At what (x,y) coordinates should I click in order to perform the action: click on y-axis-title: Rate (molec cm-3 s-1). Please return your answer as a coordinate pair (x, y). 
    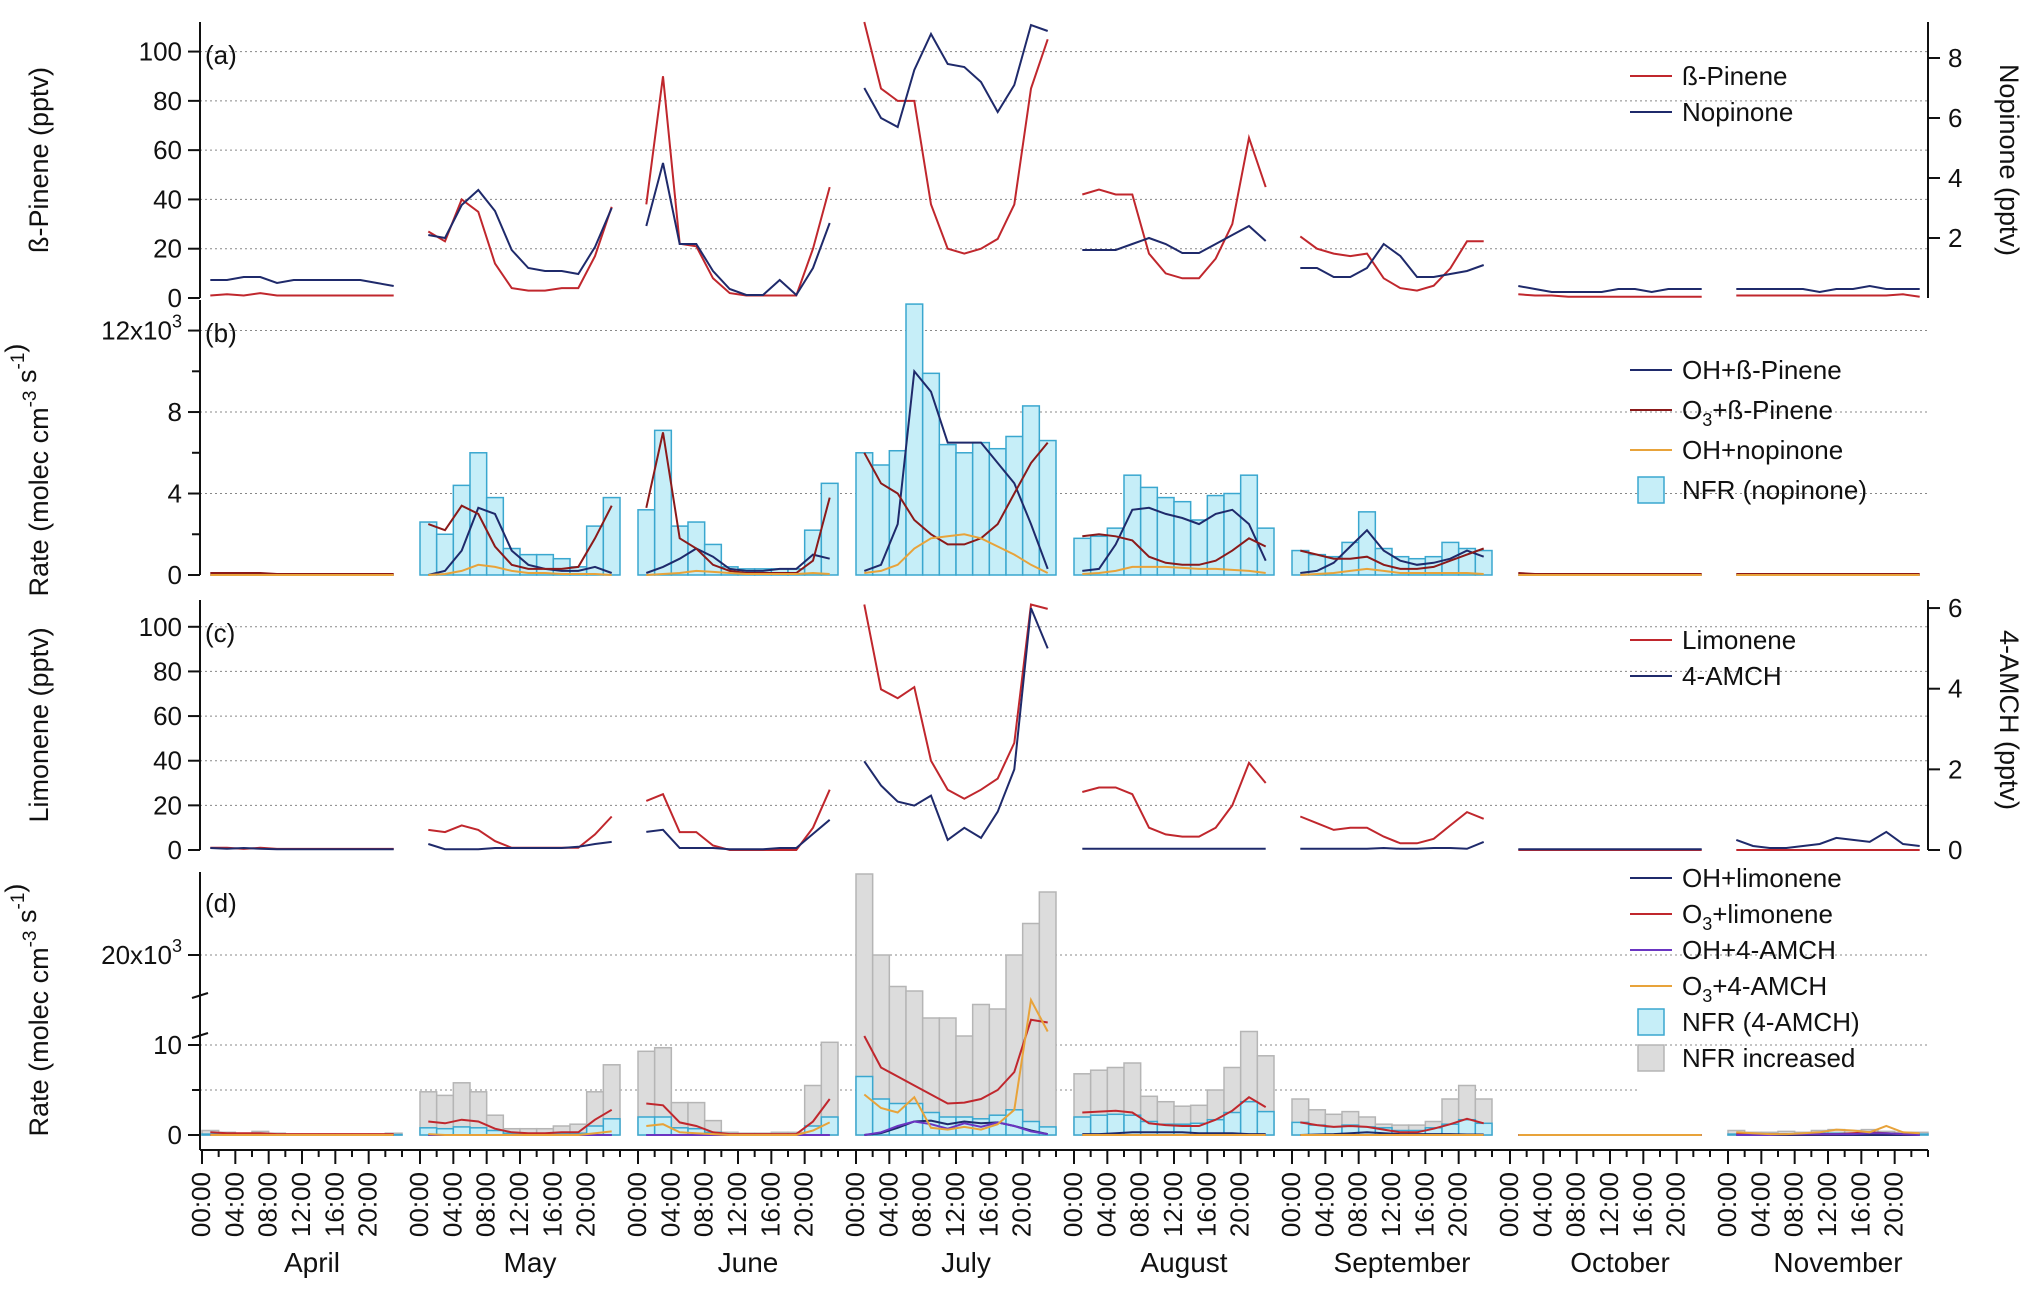
    Looking at the image, I should click on (27, 470).